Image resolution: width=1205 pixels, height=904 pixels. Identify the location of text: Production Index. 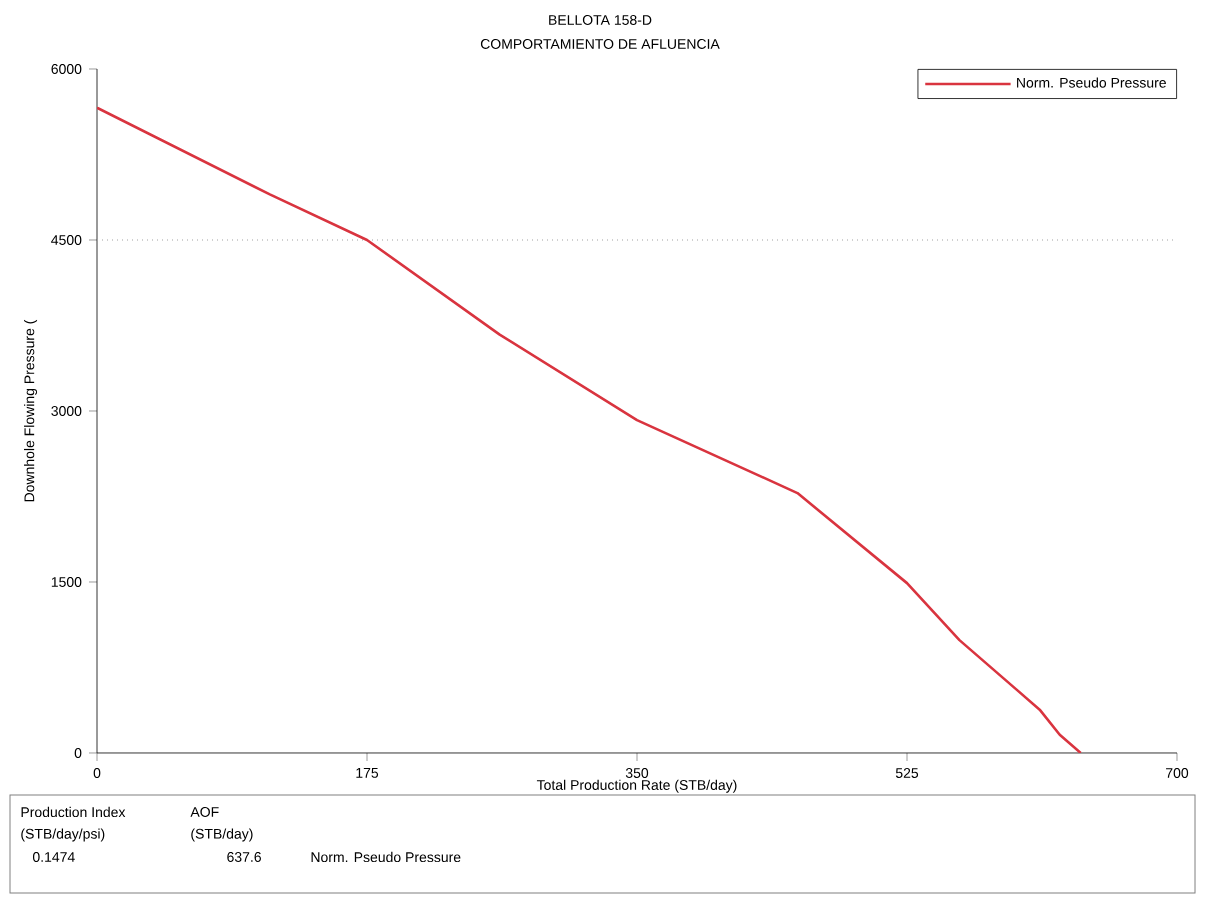
(73, 812).